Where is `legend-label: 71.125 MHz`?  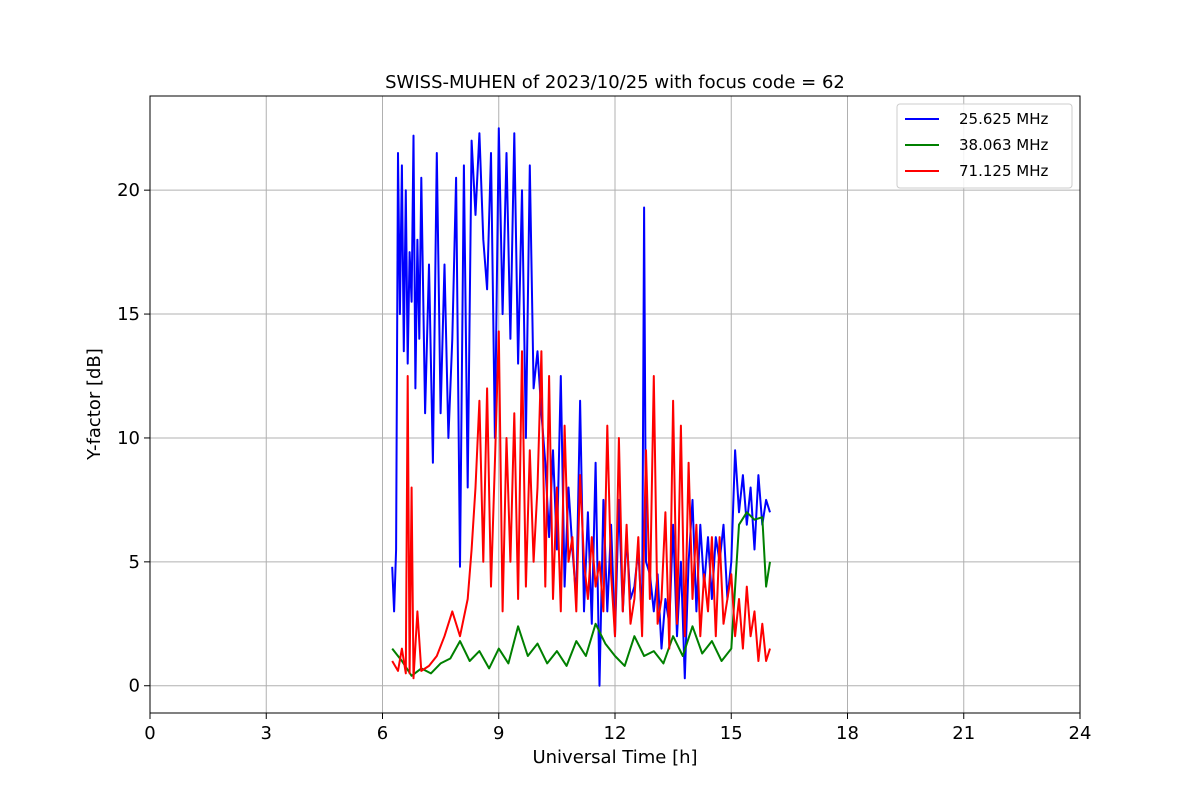
legend-label: 71.125 MHz is located at coordinates (1003, 171).